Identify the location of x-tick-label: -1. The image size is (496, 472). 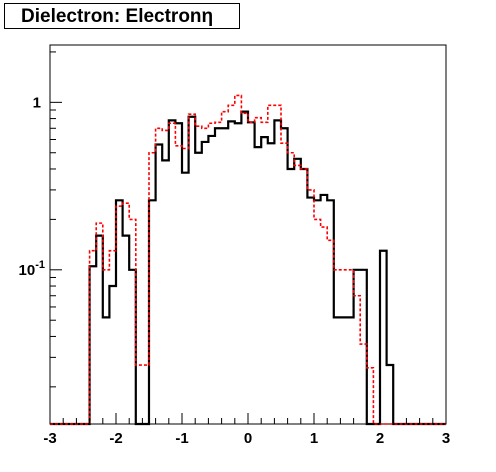
(181, 438).